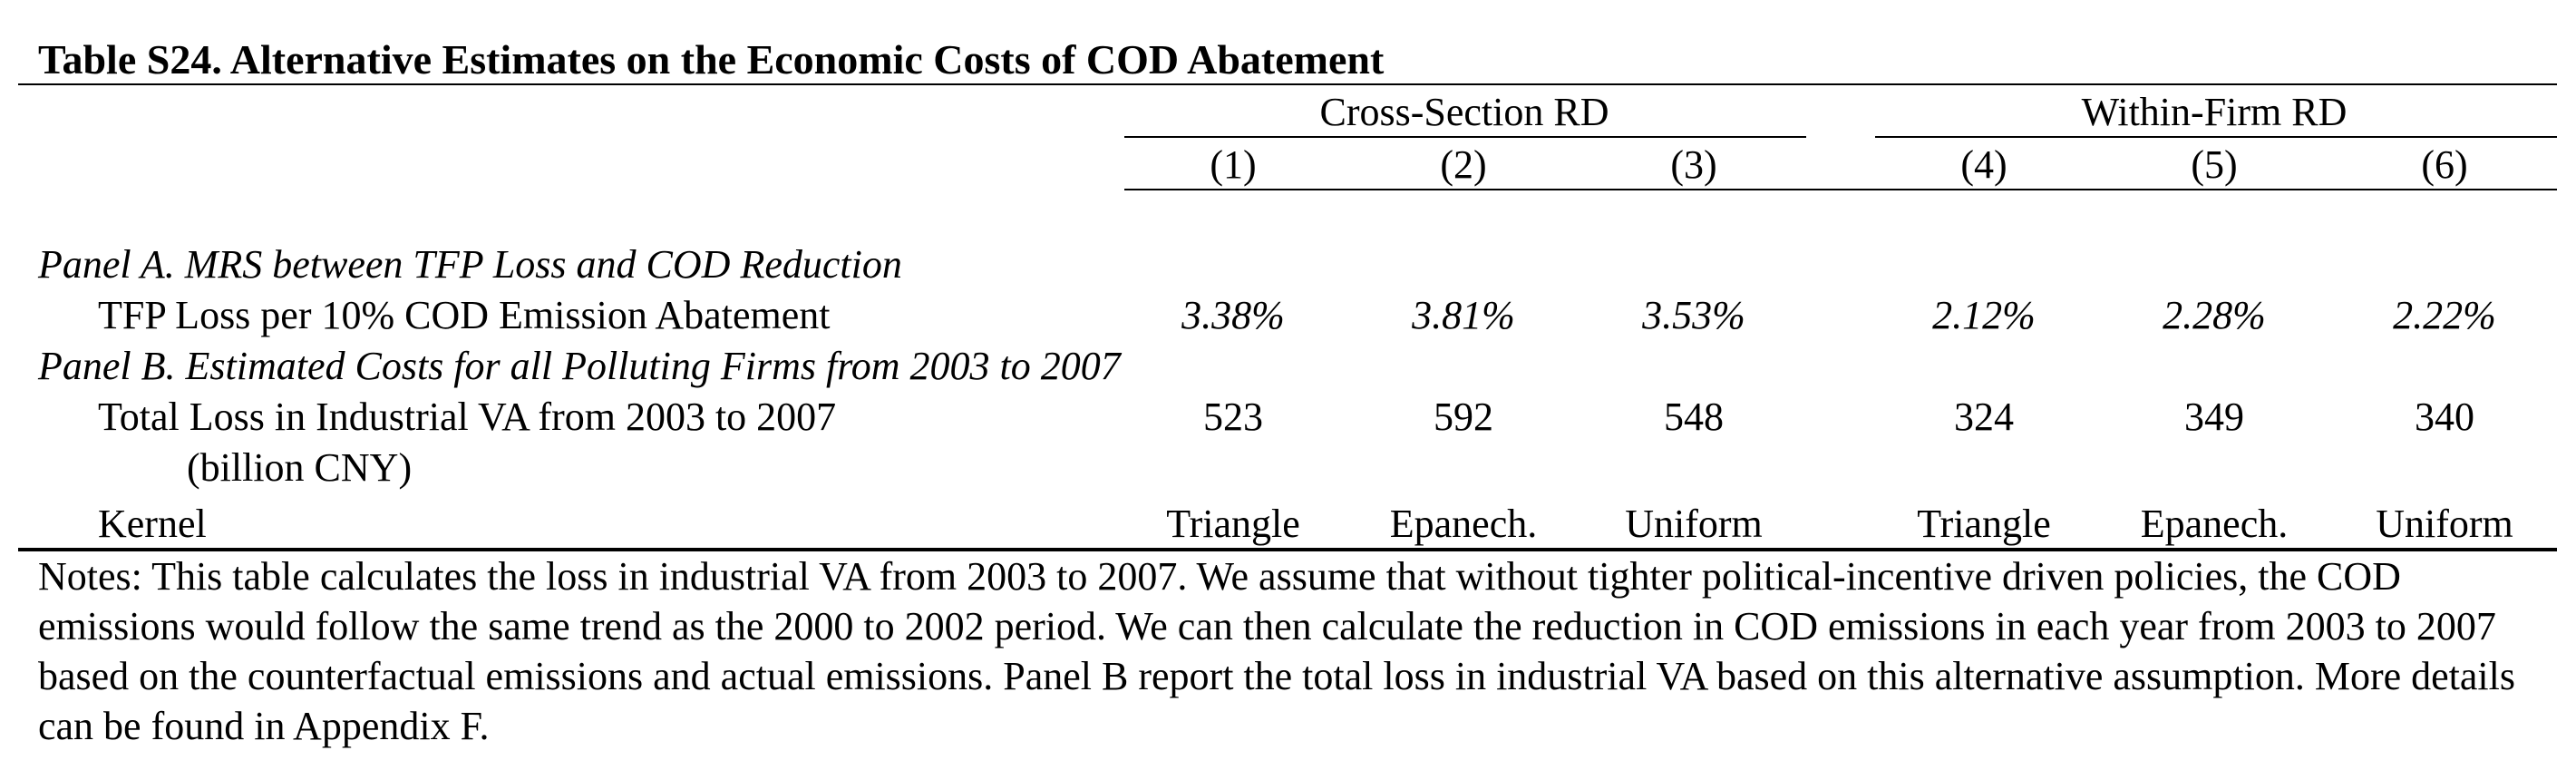  I want to click on group-underline-within-firm, so click(2216, 137).